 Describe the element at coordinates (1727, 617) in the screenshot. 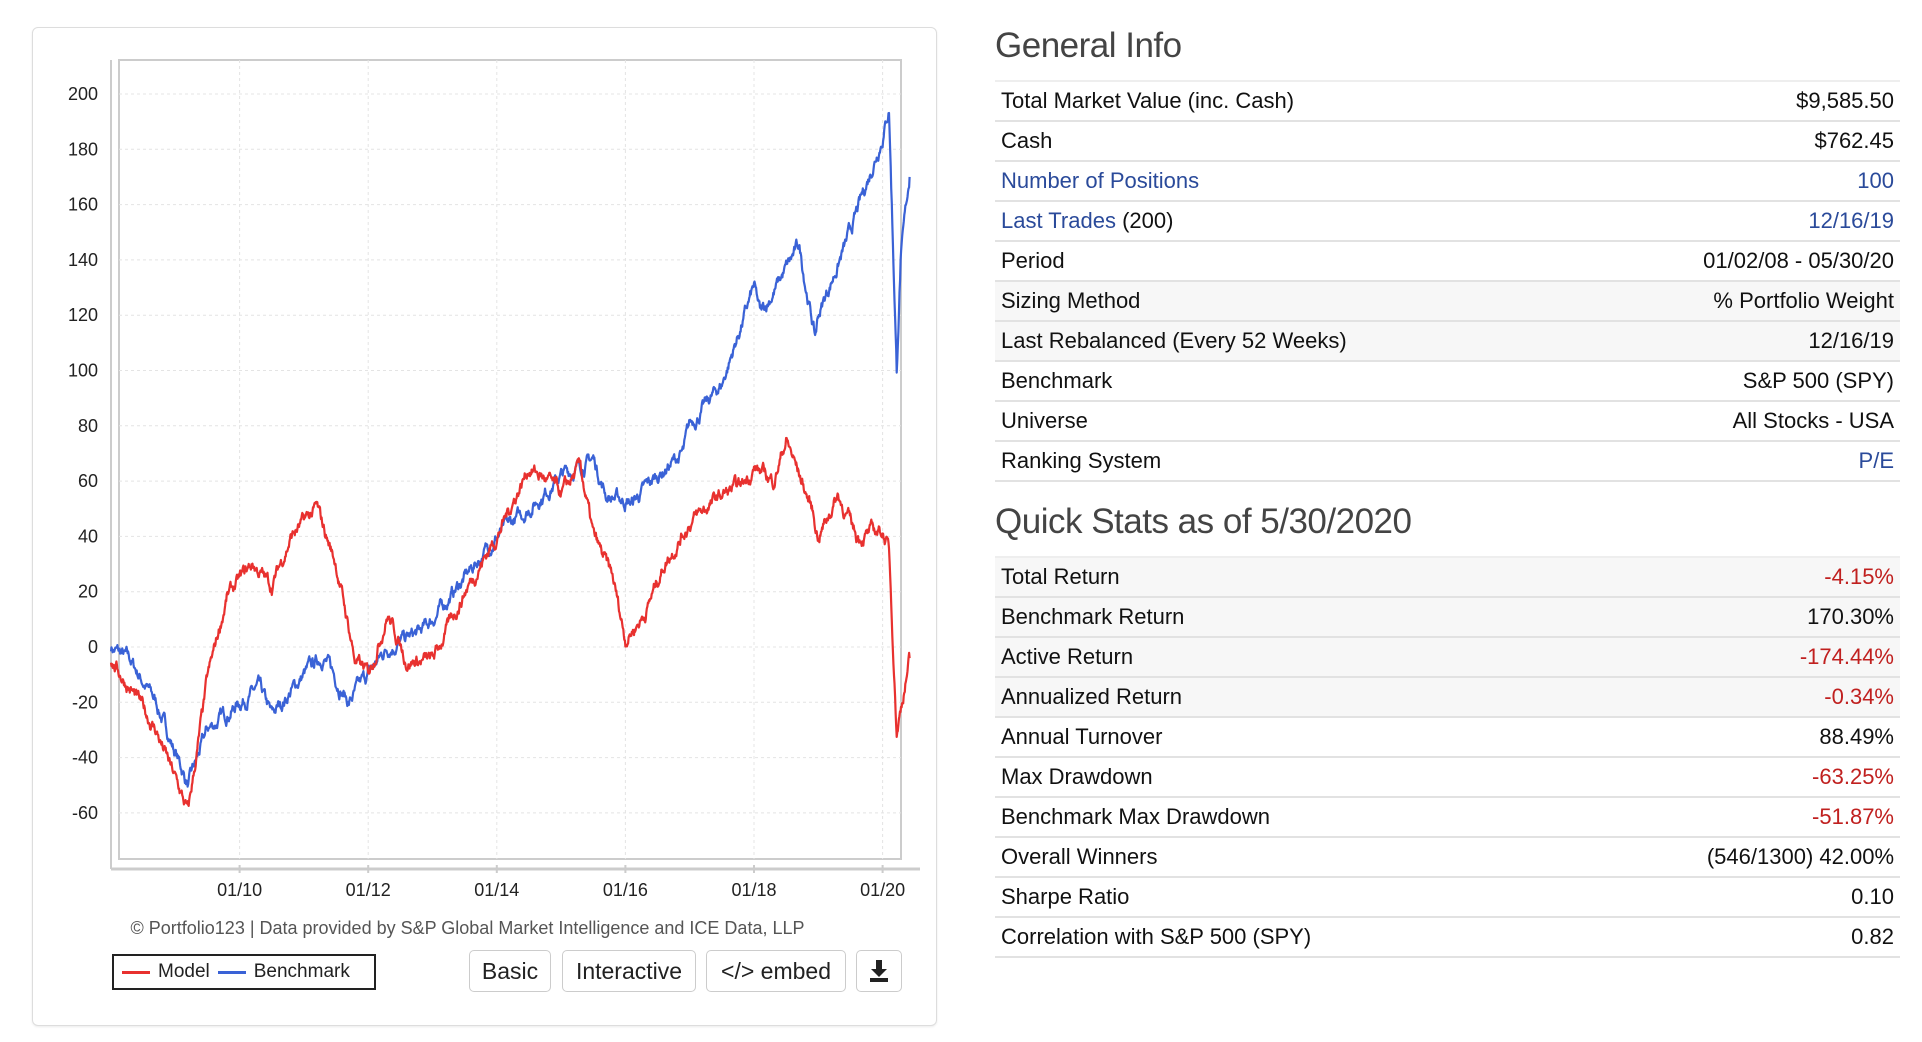

I see `row-value: 170.30%` at that location.